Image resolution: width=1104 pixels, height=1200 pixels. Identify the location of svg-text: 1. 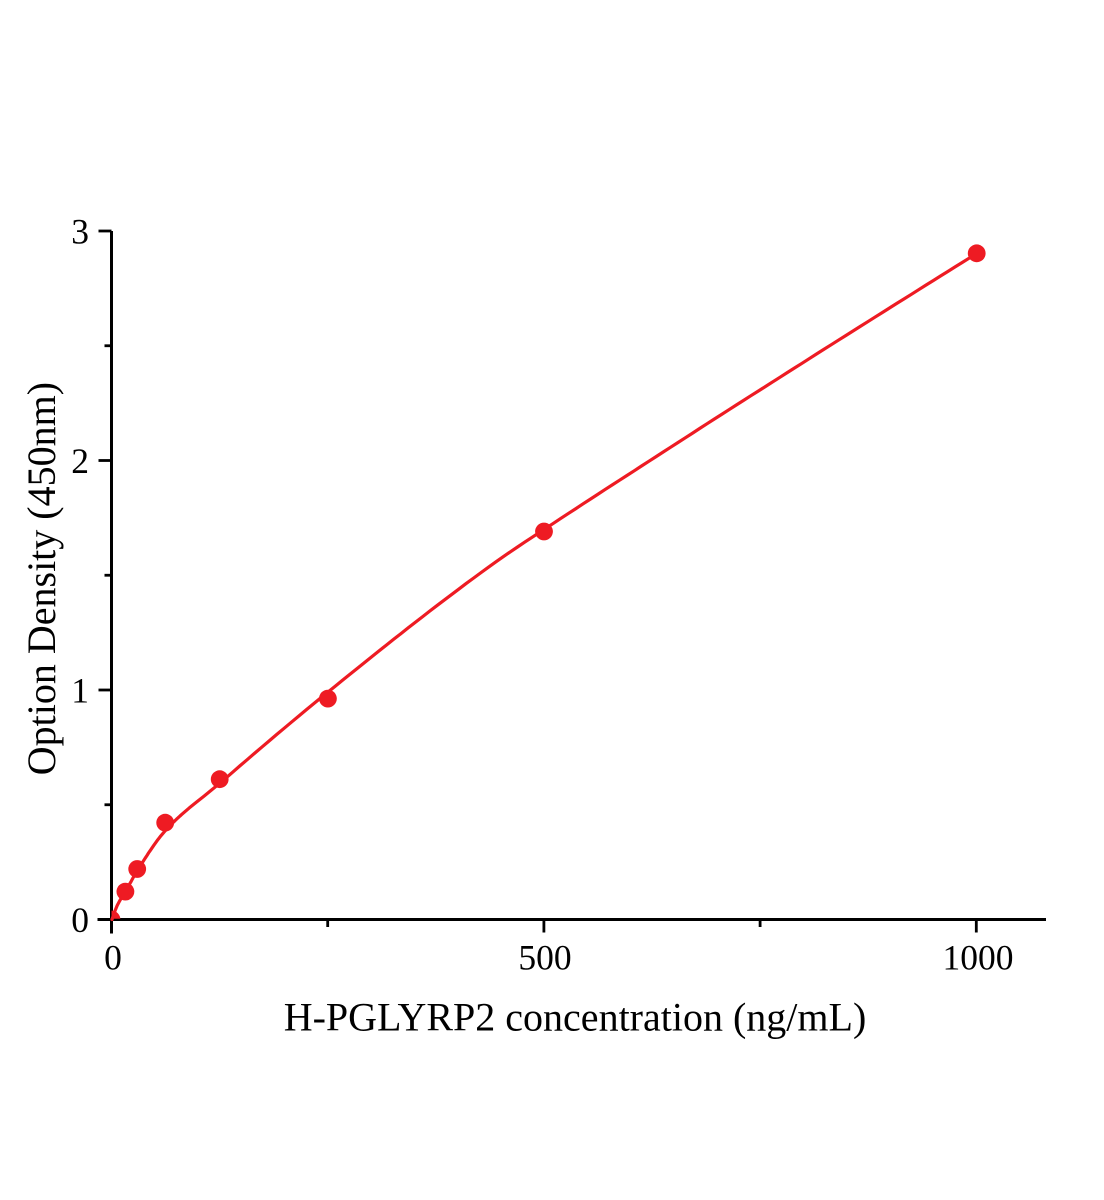
(80, 690).